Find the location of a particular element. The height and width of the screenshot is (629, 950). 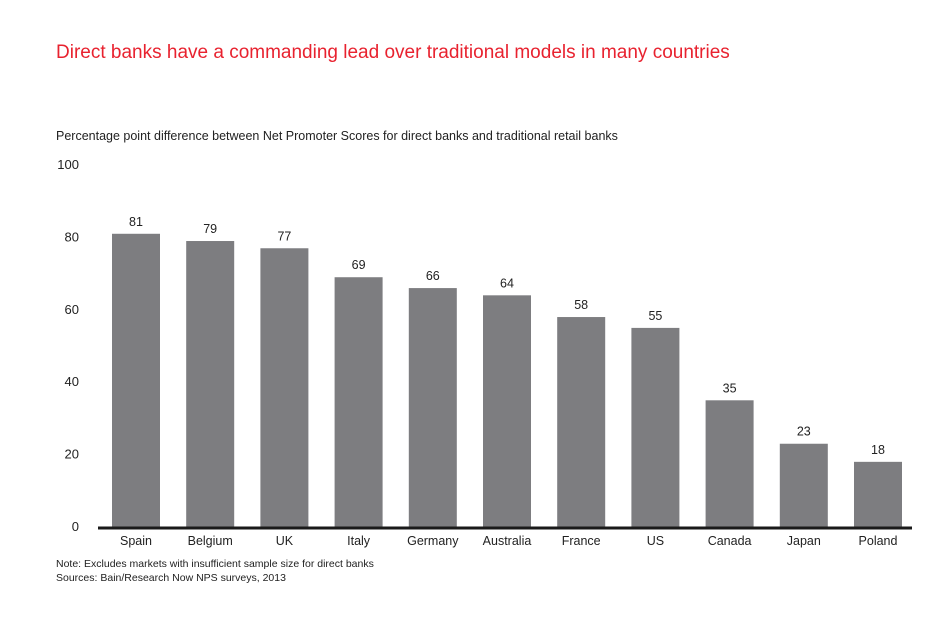

data-label: 66 is located at coordinates (433, 276).